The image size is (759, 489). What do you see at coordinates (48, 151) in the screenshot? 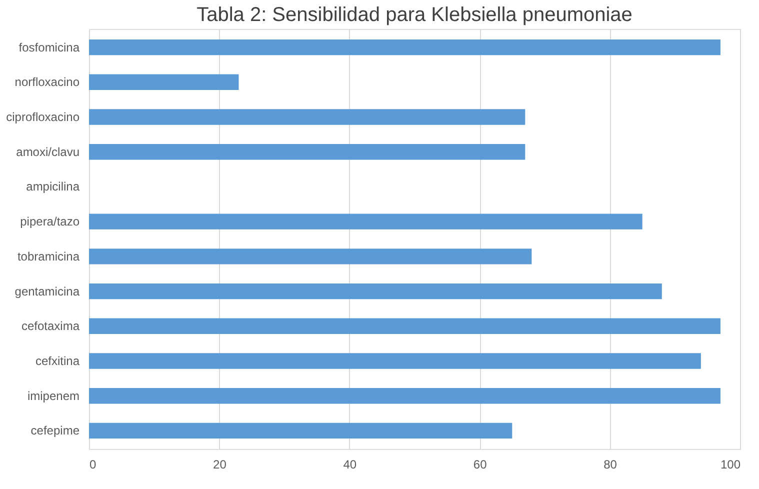
I see `y-tick-label: amoxi/clavu` at bounding box center [48, 151].